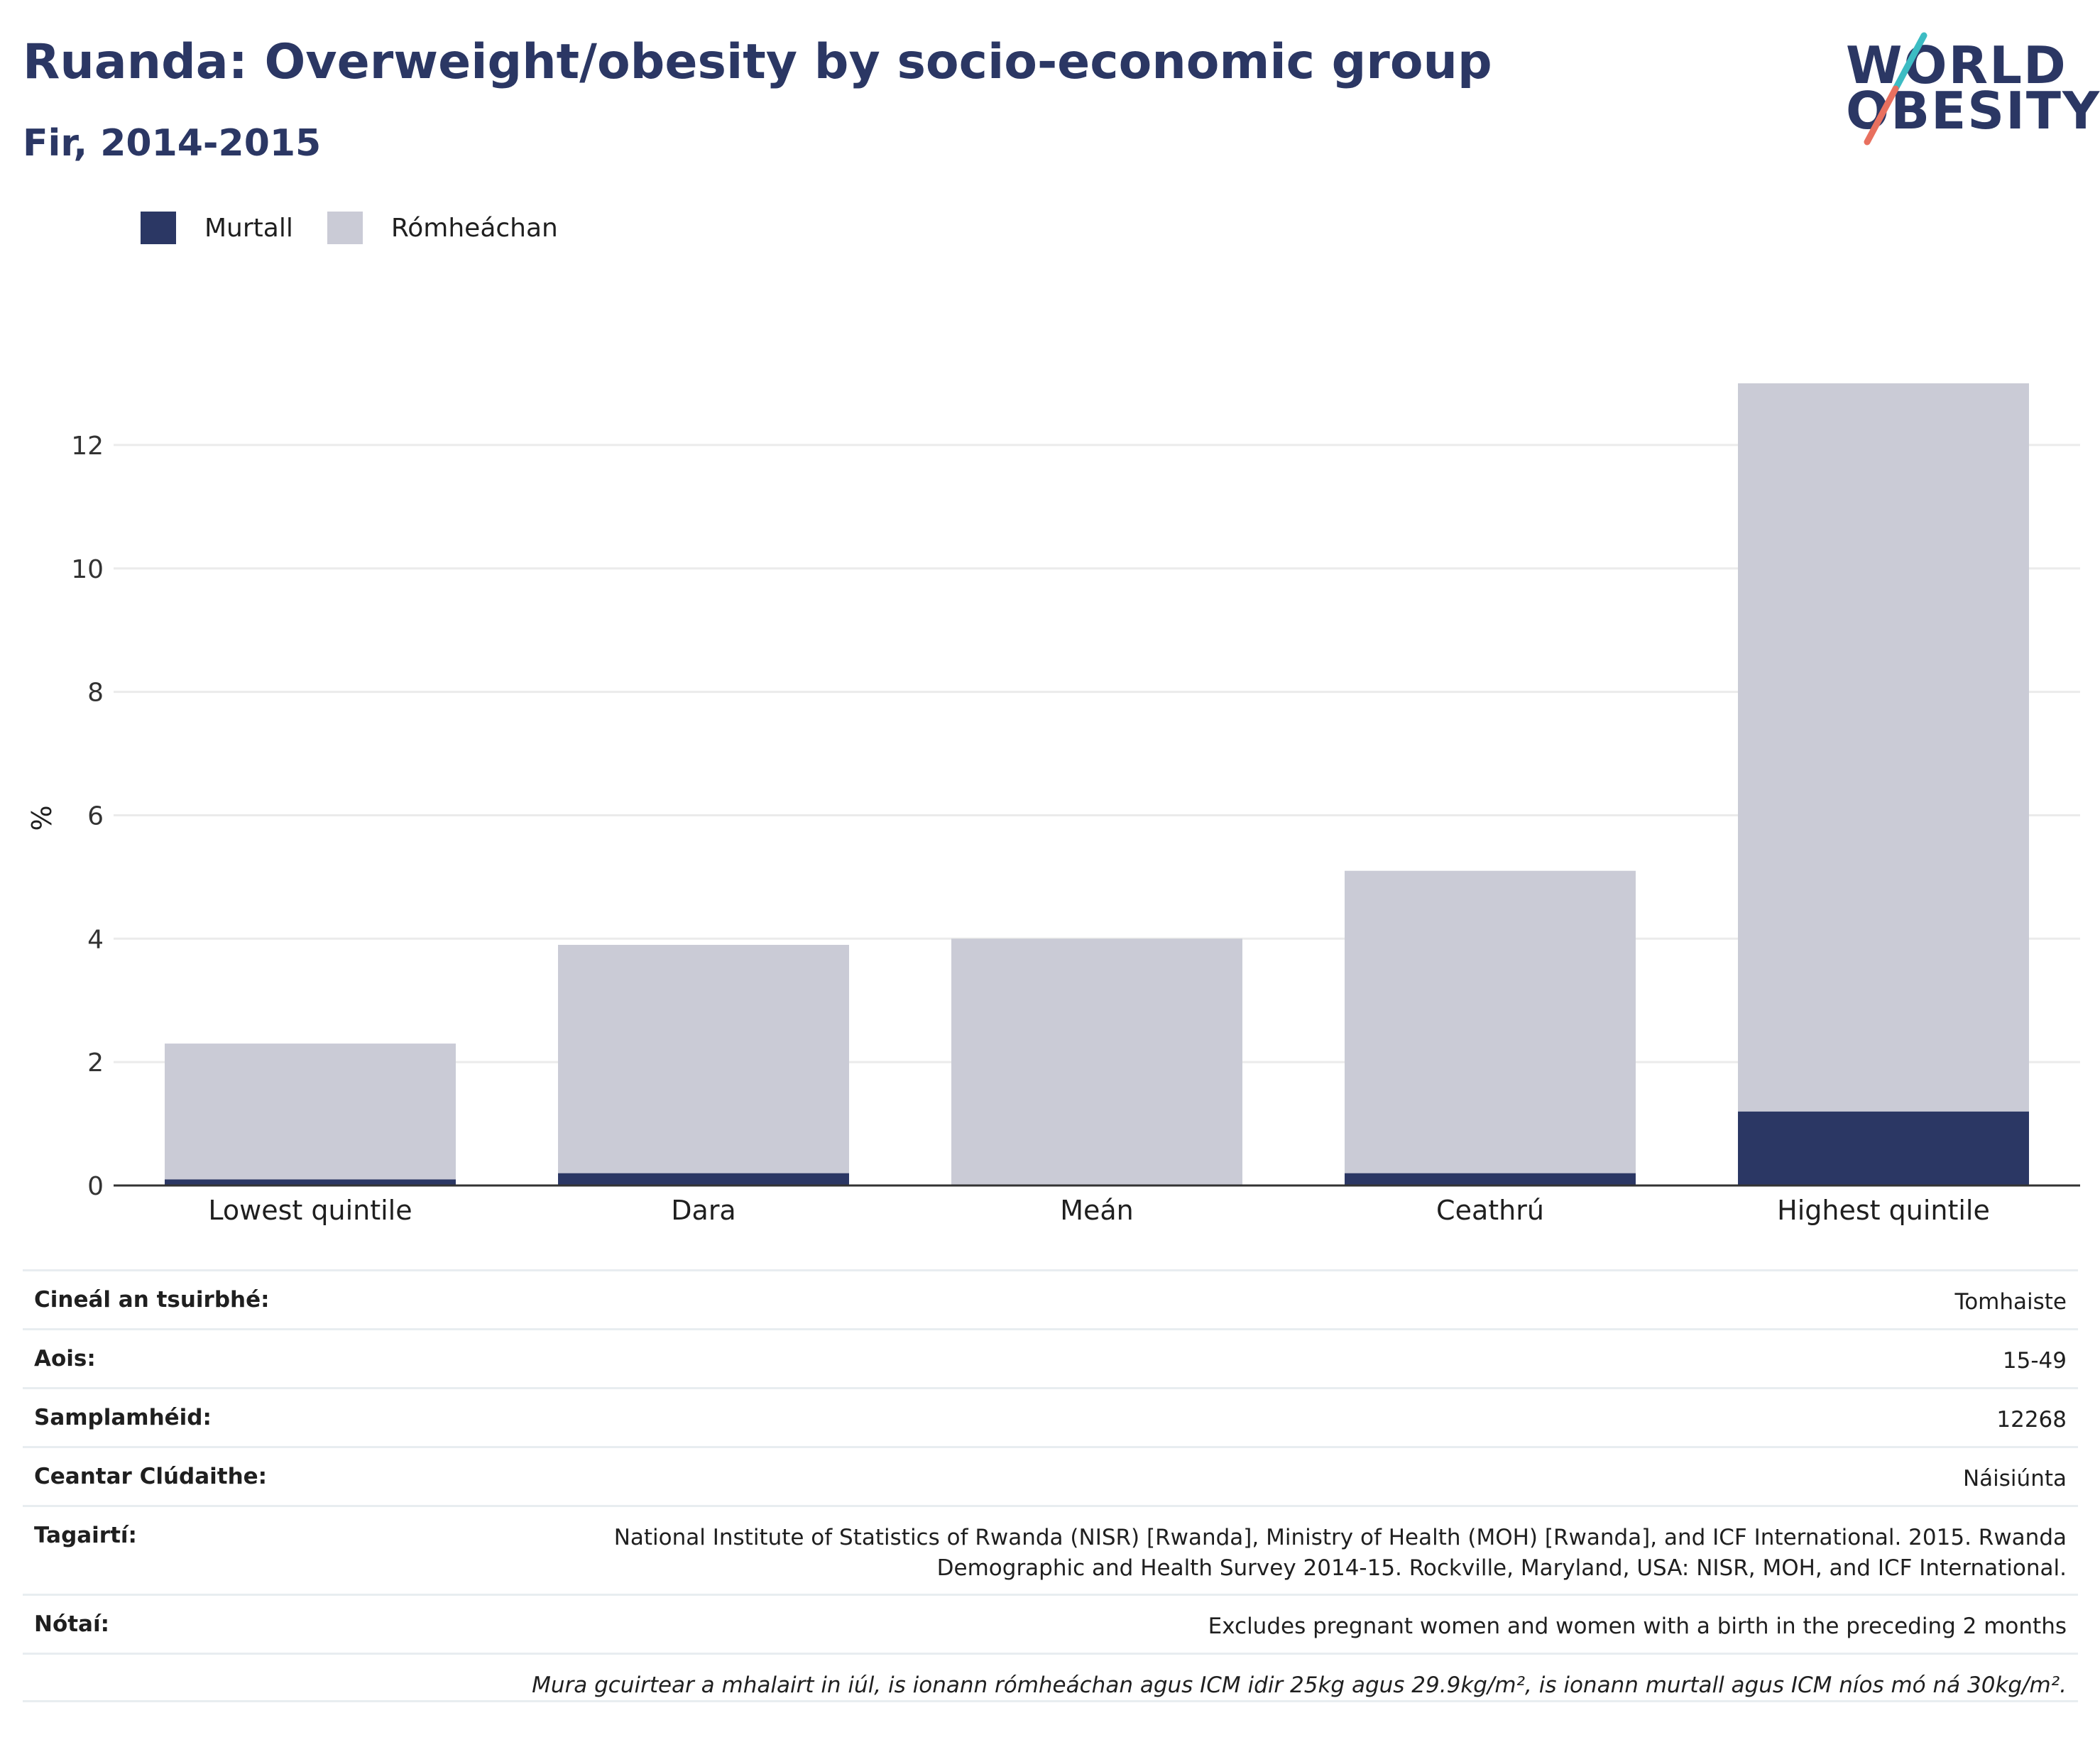 Image resolution: width=2100 pixels, height=1747 pixels. What do you see at coordinates (95, 1186) in the screenshot?
I see `y-tick-label: 0` at bounding box center [95, 1186].